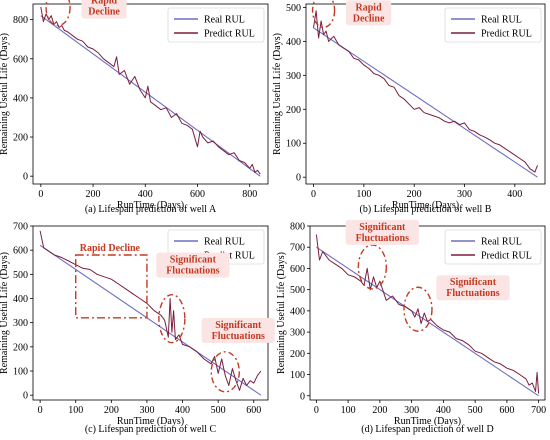 The height and width of the screenshot is (440, 550). I want to click on annotation-label: Rapid Decline, so click(110, 248).